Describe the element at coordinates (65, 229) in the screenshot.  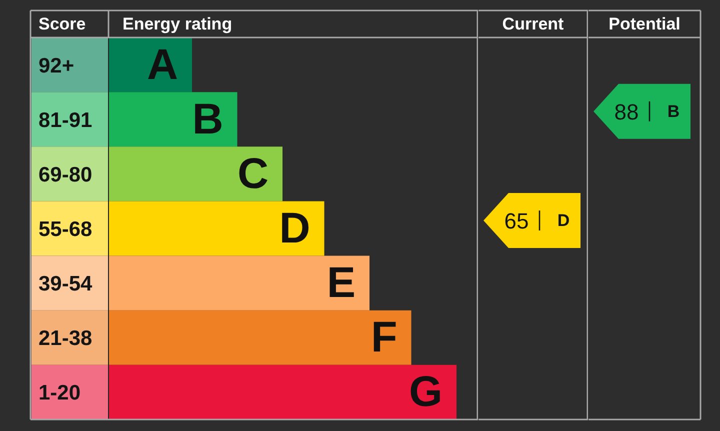
I see `y-tick-label: 55-68` at that location.